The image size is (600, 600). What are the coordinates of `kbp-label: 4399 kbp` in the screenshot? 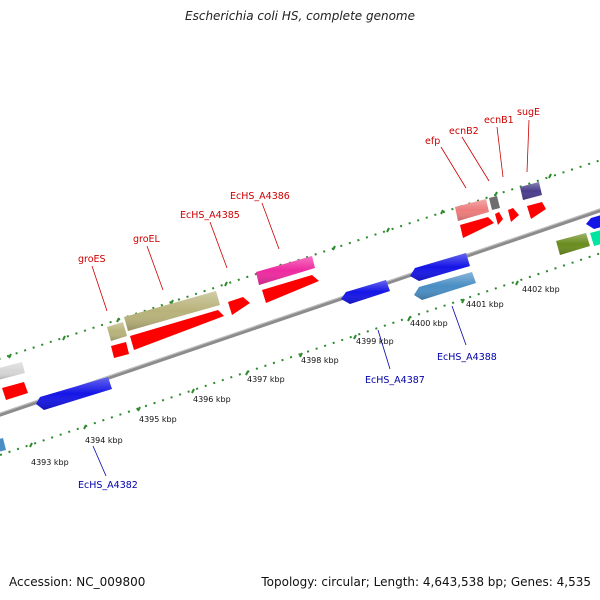 It's located at (375, 341).